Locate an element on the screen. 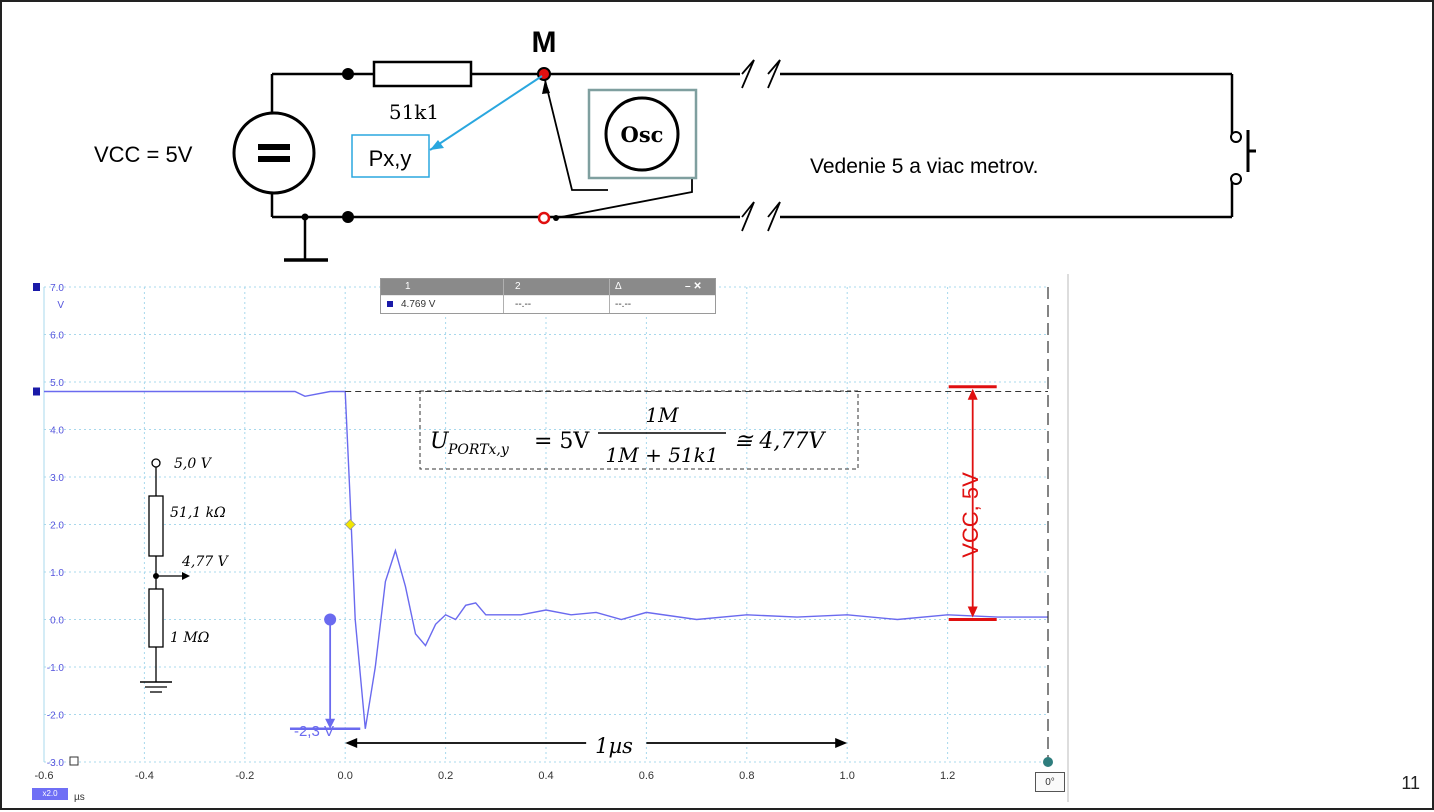 Image resolution: width=1434 pixels, height=812 pixels. y-tick-label: 7.0 is located at coordinates (57, 288).